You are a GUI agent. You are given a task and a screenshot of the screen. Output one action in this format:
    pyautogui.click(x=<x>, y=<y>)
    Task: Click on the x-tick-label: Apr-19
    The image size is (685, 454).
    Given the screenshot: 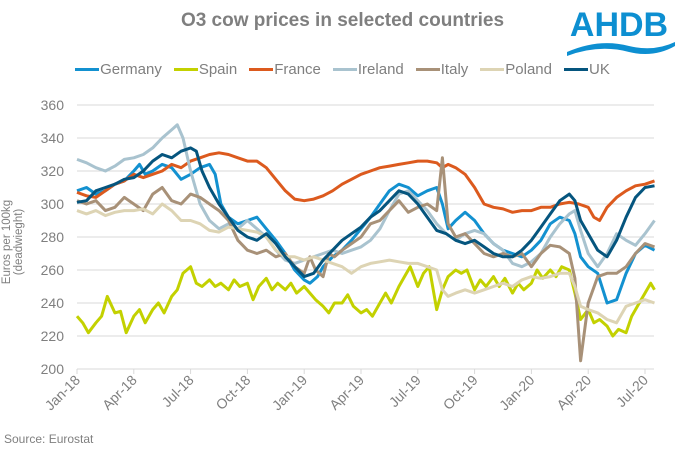 What is the action you would take?
    pyautogui.click(x=346, y=392)
    